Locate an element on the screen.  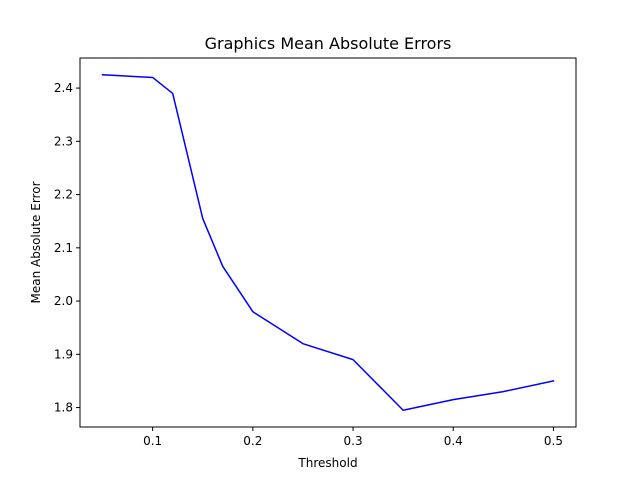
x-tick-label: 0.2 is located at coordinates (252, 441).